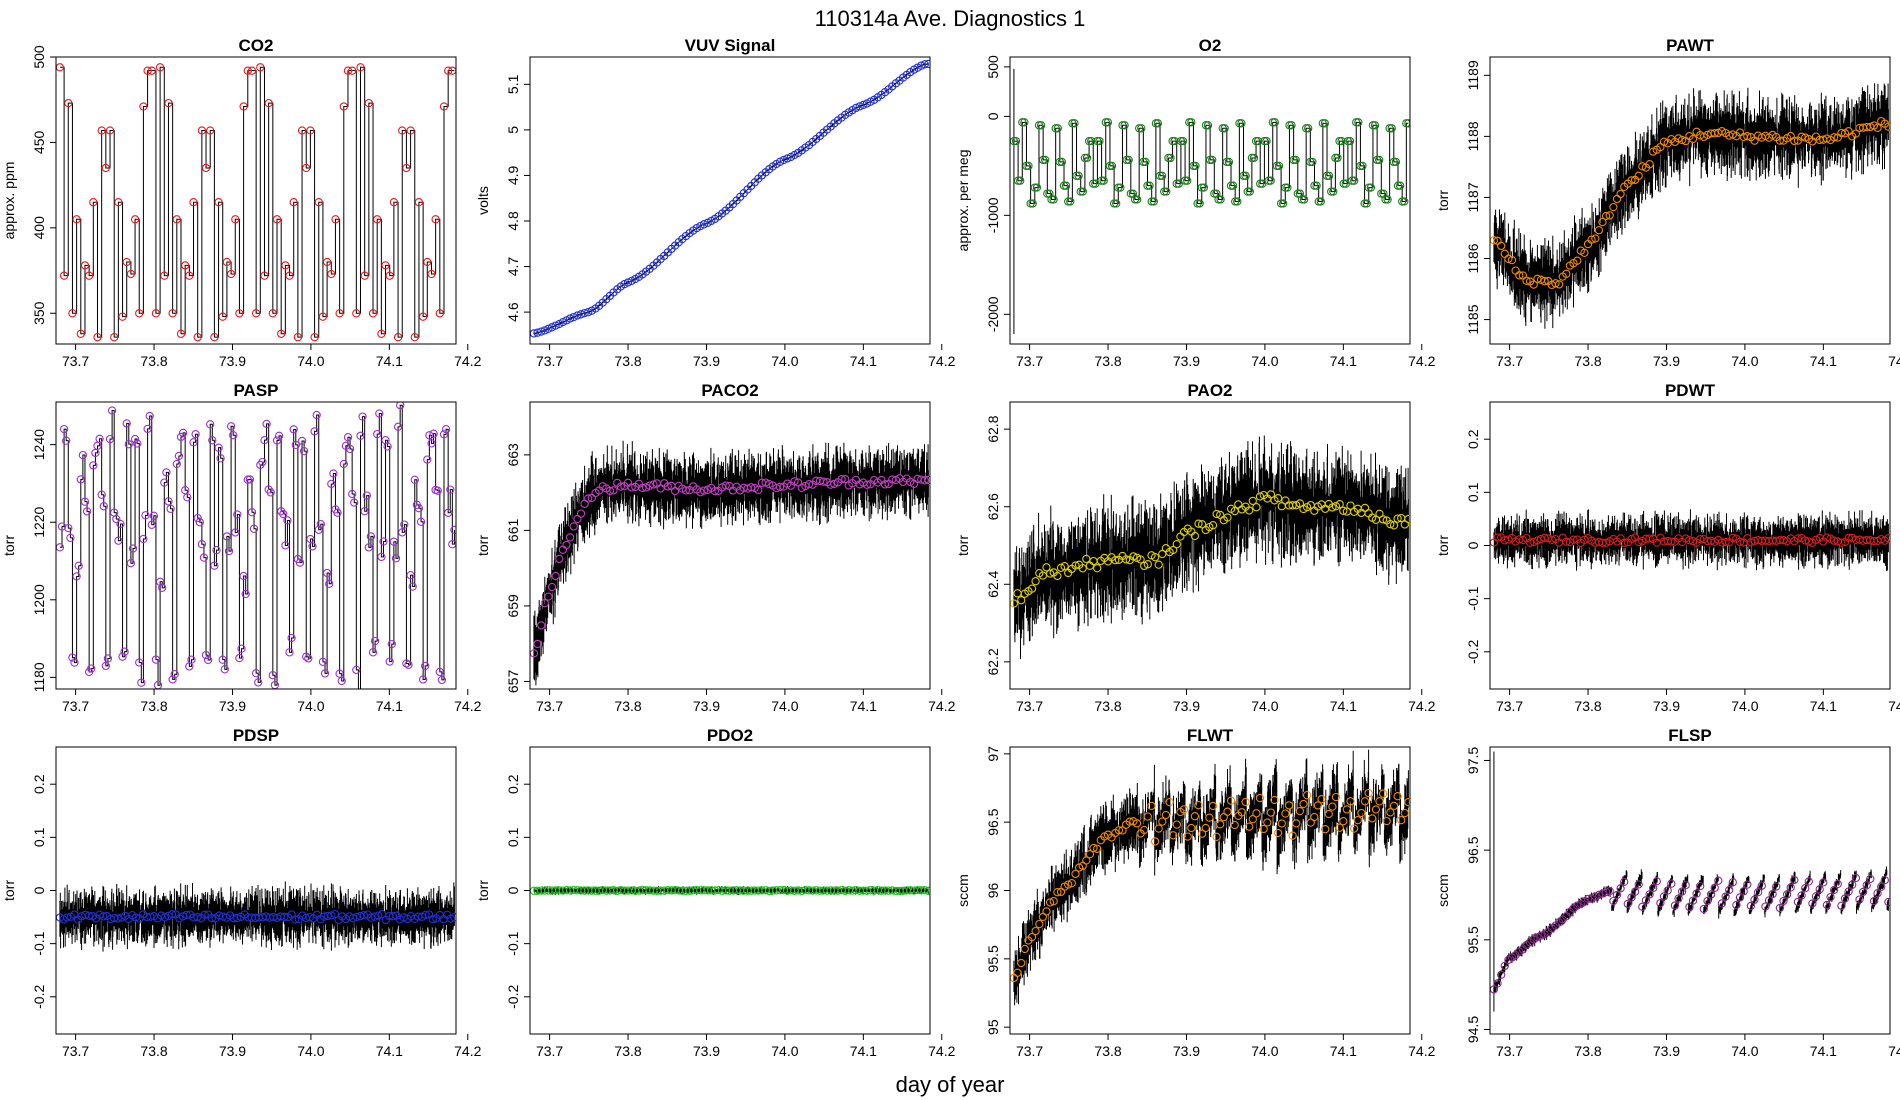 This screenshot has height=1100, width=1900. I want to click on y-tick-label: 1188, so click(1473, 136).